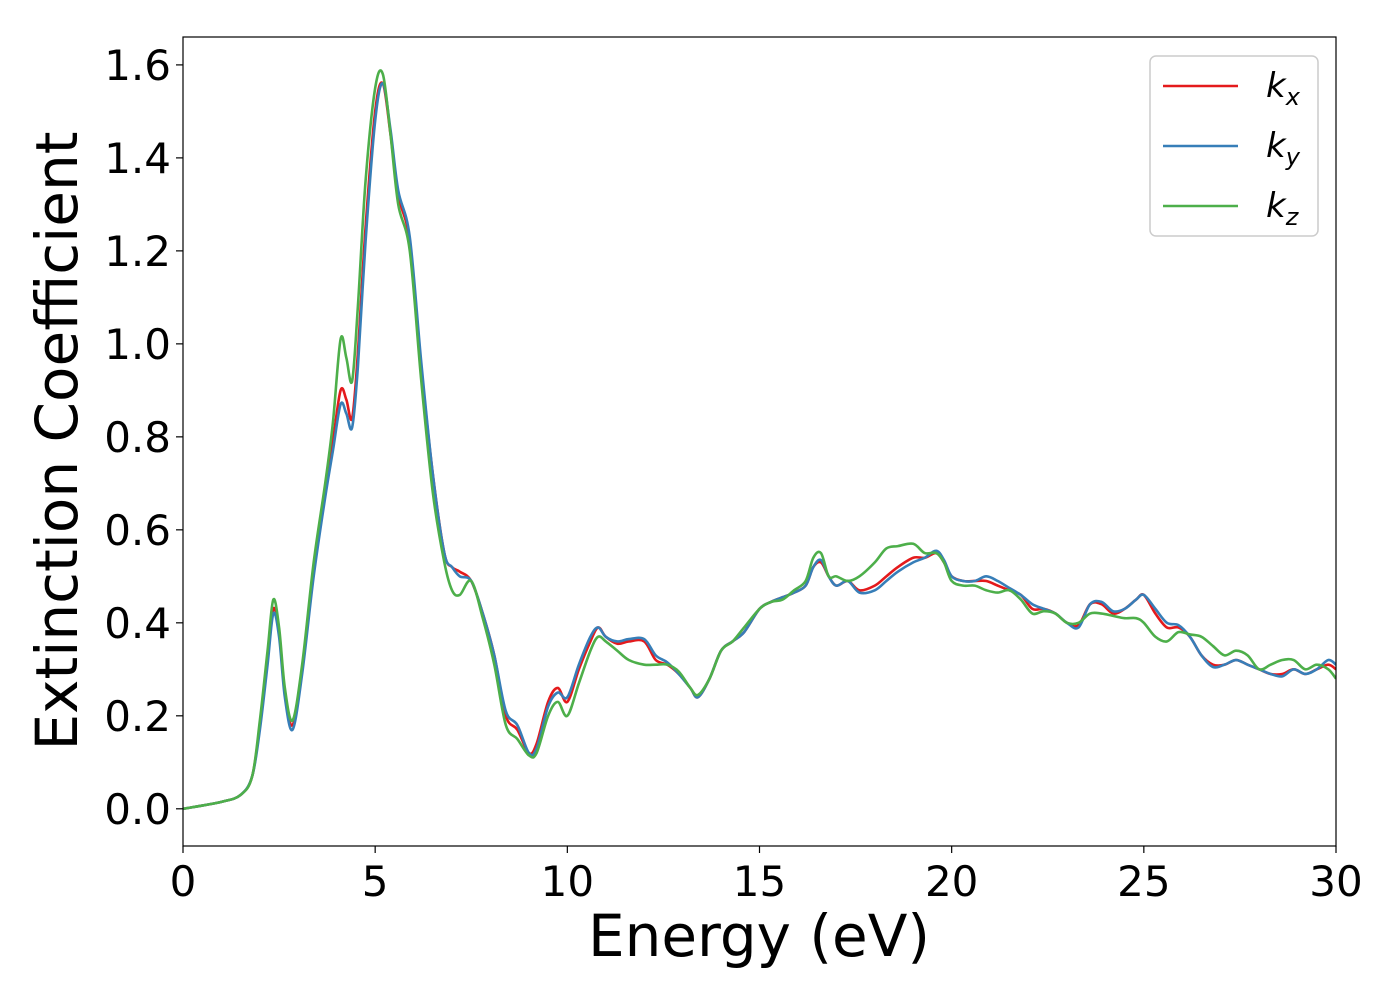 The height and width of the screenshot is (1000, 1400). I want to click on legend-label-ky: ky, so click(1283, 148).